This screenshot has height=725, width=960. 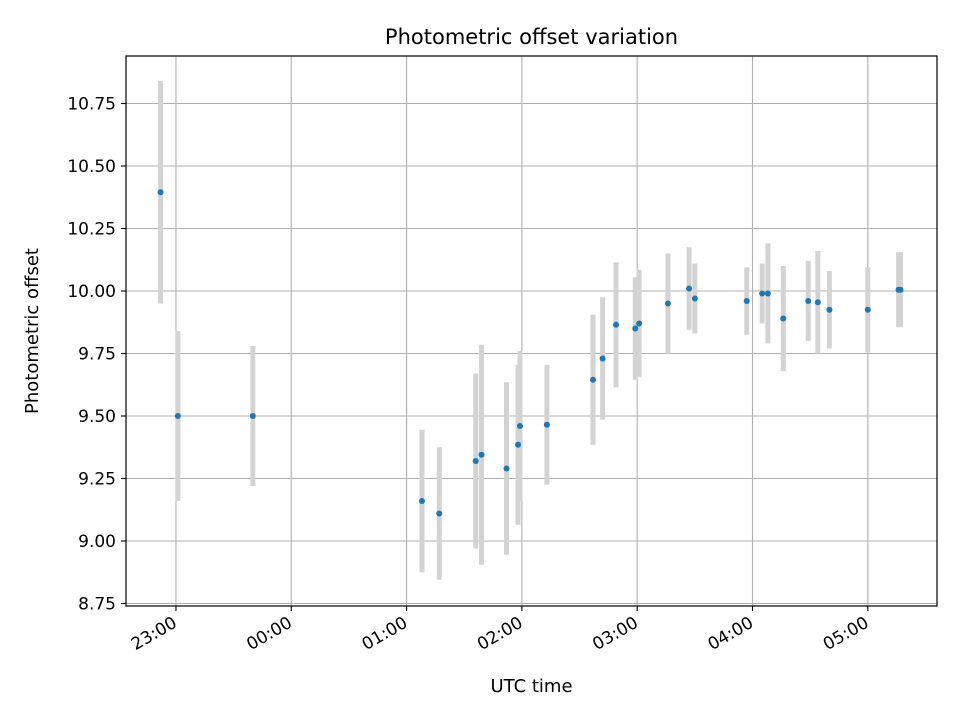 What do you see at coordinates (97, 542) in the screenshot?
I see `y-tick-label: 9.00` at bounding box center [97, 542].